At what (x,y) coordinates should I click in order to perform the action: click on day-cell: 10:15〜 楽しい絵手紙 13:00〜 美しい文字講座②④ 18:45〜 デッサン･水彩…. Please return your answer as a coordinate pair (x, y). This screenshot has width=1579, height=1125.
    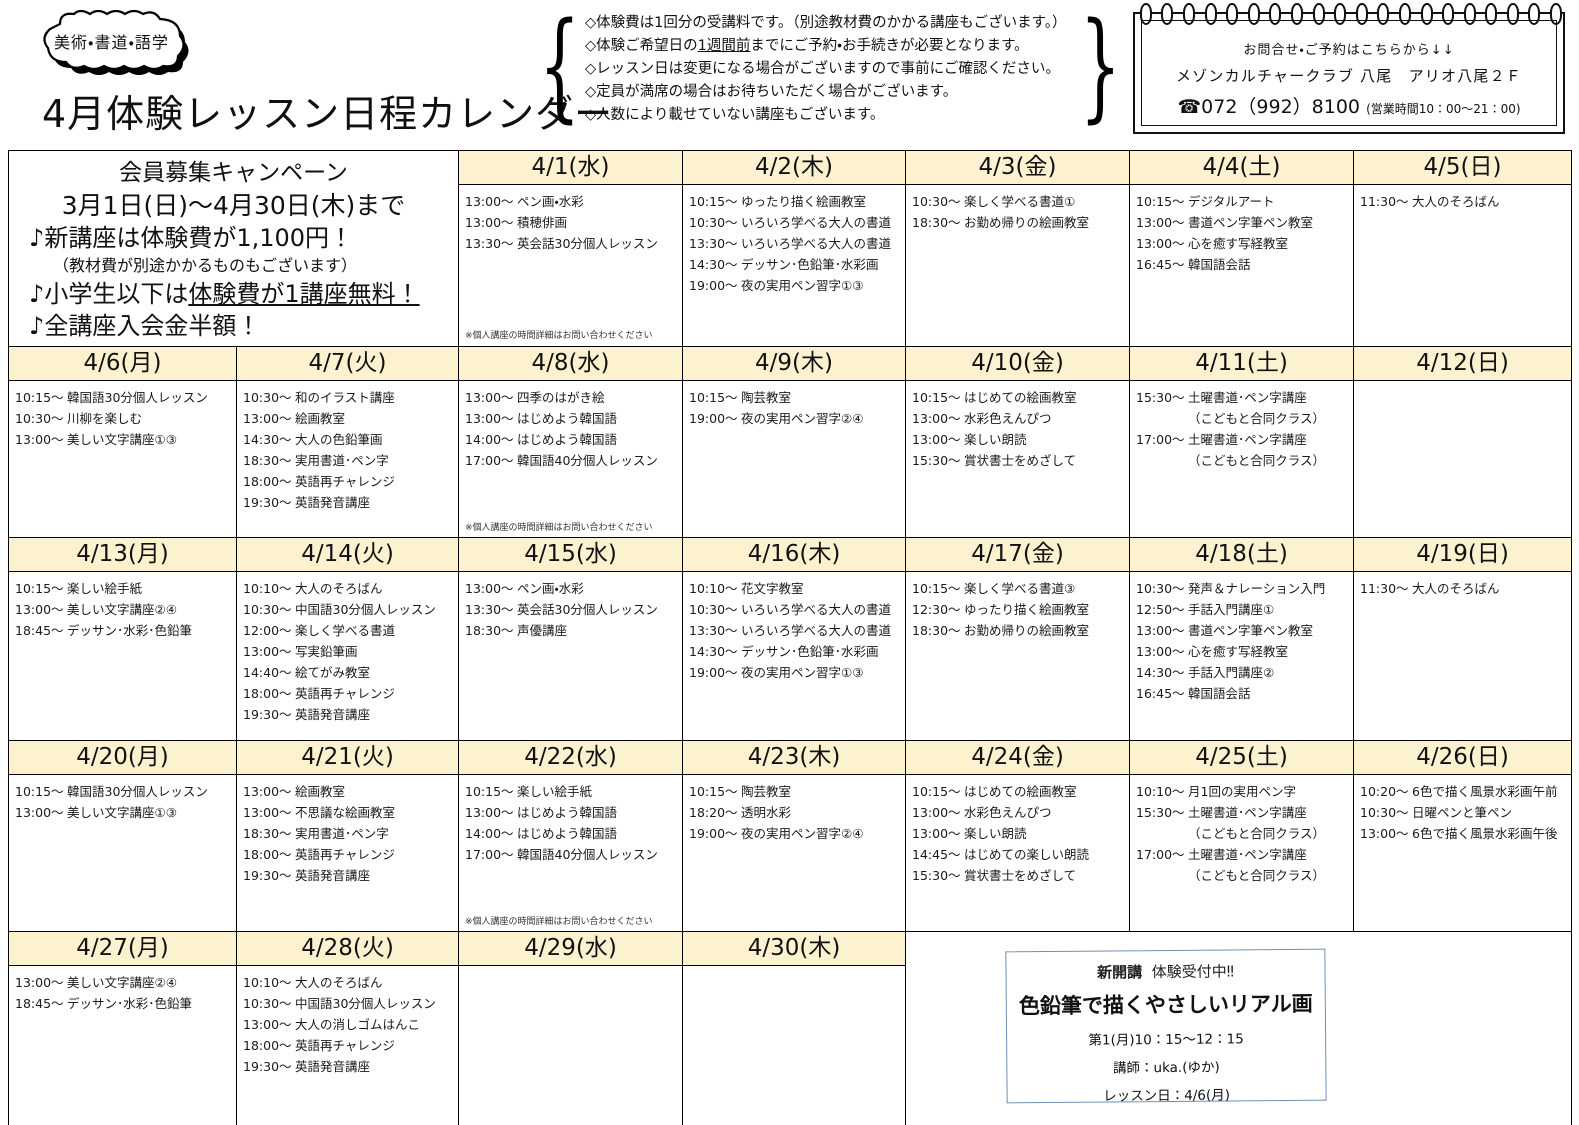
    Looking at the image, I should click on (122, 656).